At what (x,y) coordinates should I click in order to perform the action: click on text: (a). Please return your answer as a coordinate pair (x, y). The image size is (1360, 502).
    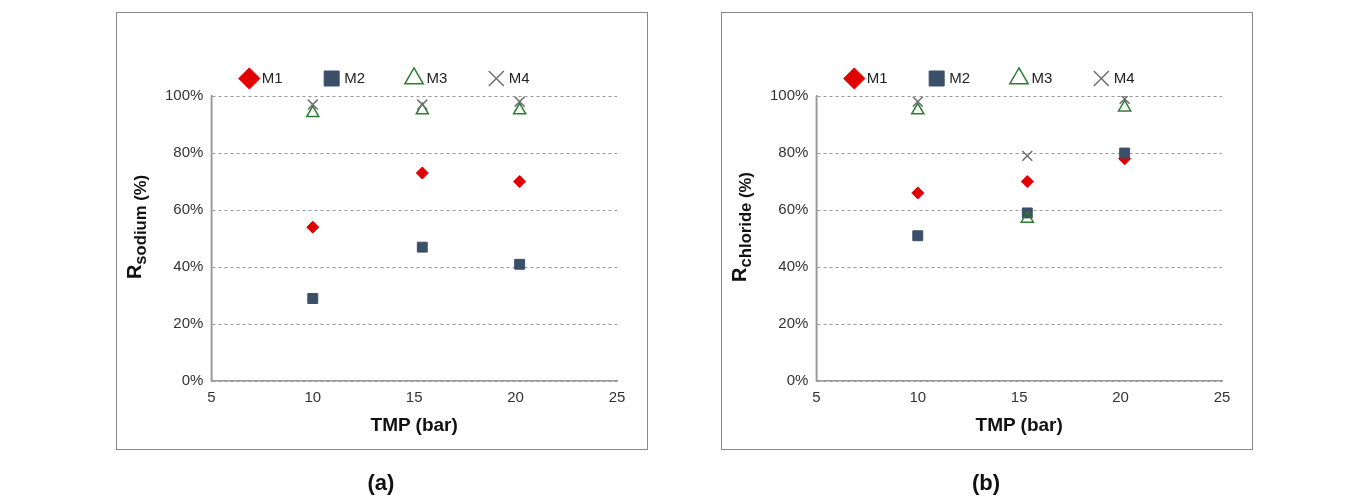
    Looking at the image, I should click on (381, 483).